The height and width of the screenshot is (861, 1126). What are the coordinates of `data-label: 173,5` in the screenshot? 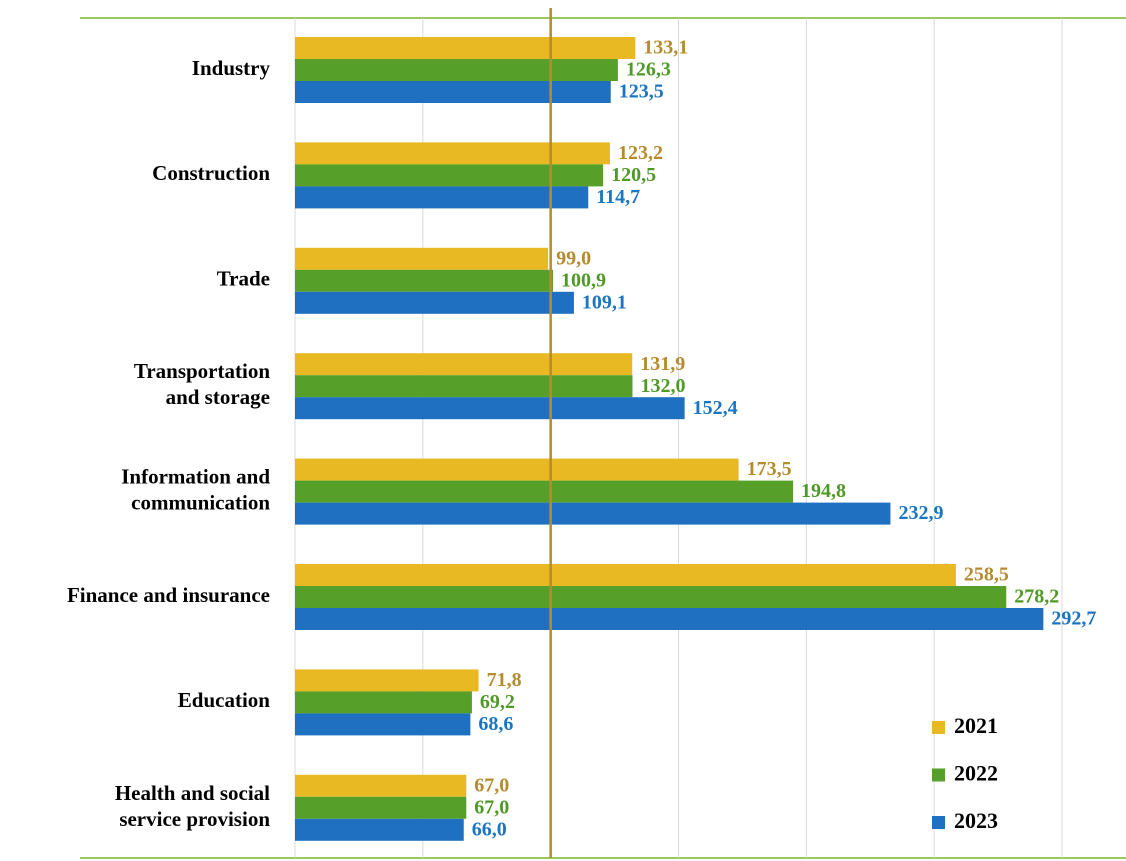 It's located at (769, 469).